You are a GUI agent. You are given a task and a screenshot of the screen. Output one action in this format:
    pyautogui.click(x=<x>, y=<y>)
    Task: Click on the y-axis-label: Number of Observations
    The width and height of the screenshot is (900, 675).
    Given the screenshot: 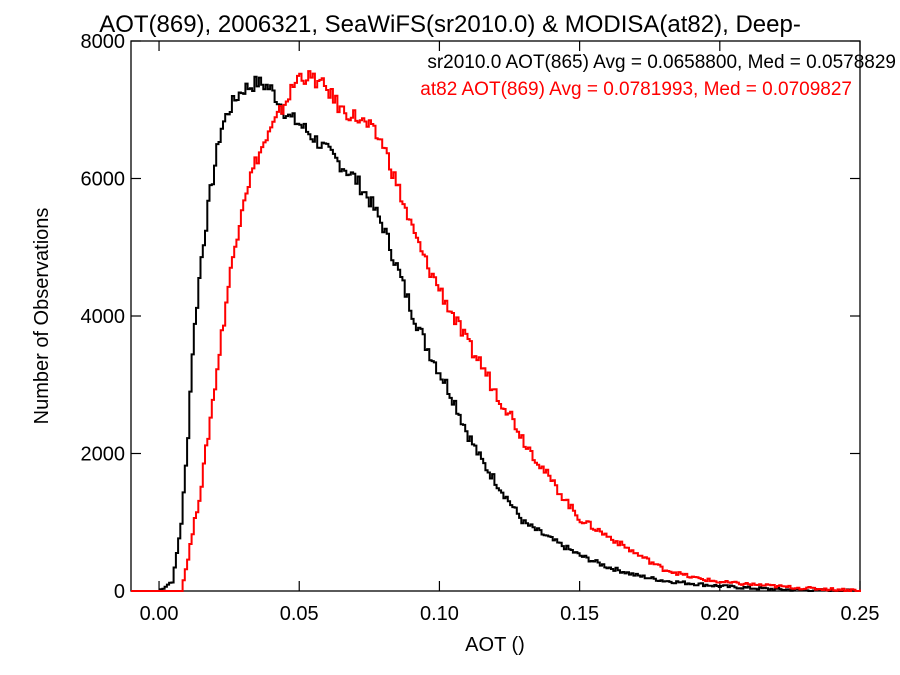 What is the action you would take?
    pyautogui.click(x=42, y=316)
    